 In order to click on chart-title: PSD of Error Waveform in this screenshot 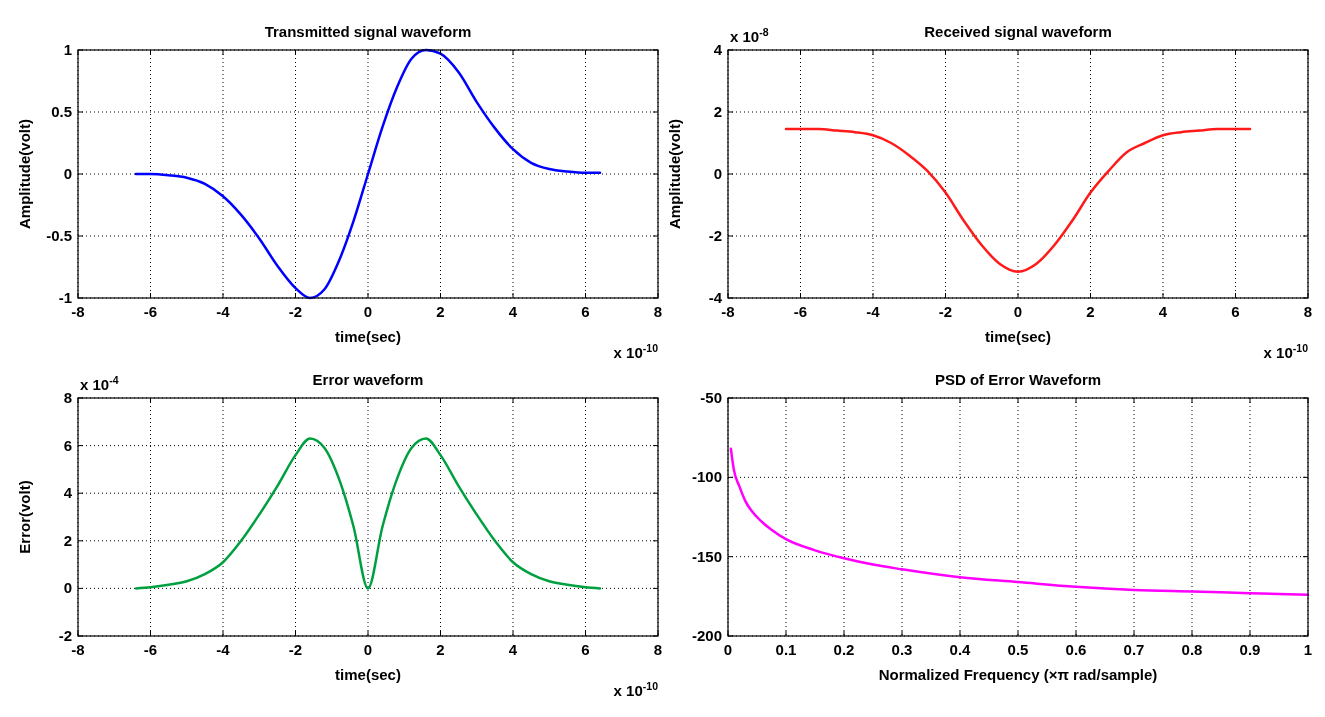, I will do `click(1018, 379)`.